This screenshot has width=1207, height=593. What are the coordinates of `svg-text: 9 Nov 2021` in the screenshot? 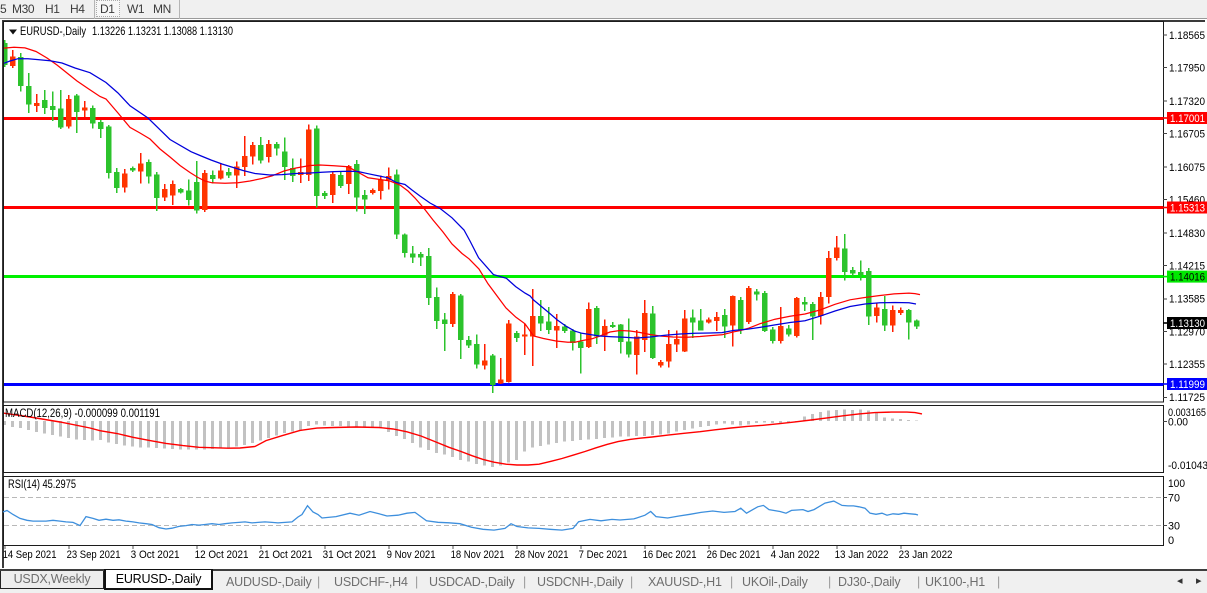 It's located at (411, 555).